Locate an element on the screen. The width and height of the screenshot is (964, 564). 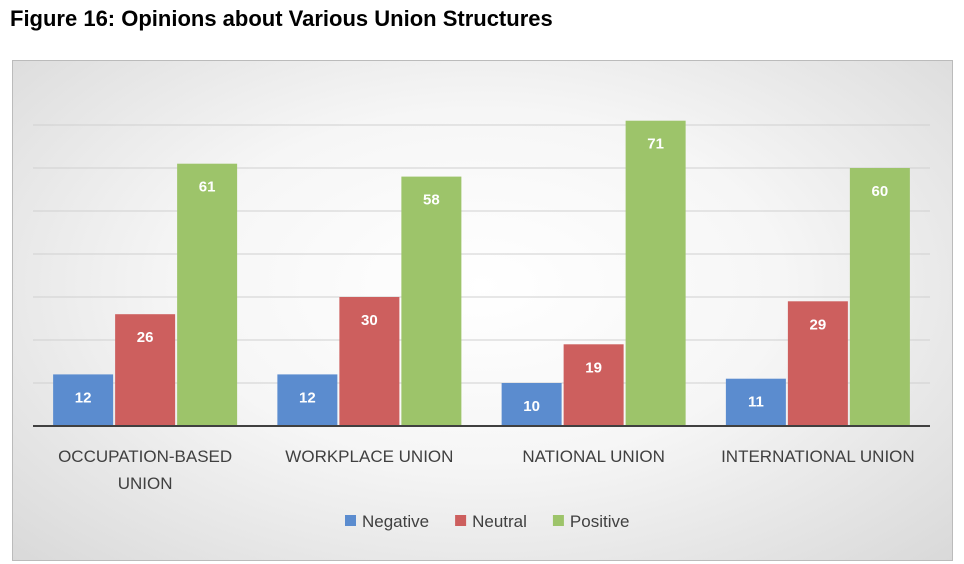
data-label: 58 is located at coordinates (431, 200).